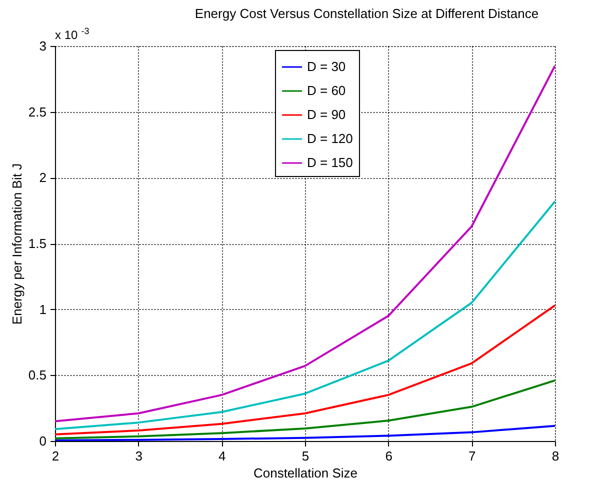 The height and width of the screenshot is (481, 590). Describe the element at coordinates (330, 162) in the screenshot. I see `legend-label: D = 150` at that location.